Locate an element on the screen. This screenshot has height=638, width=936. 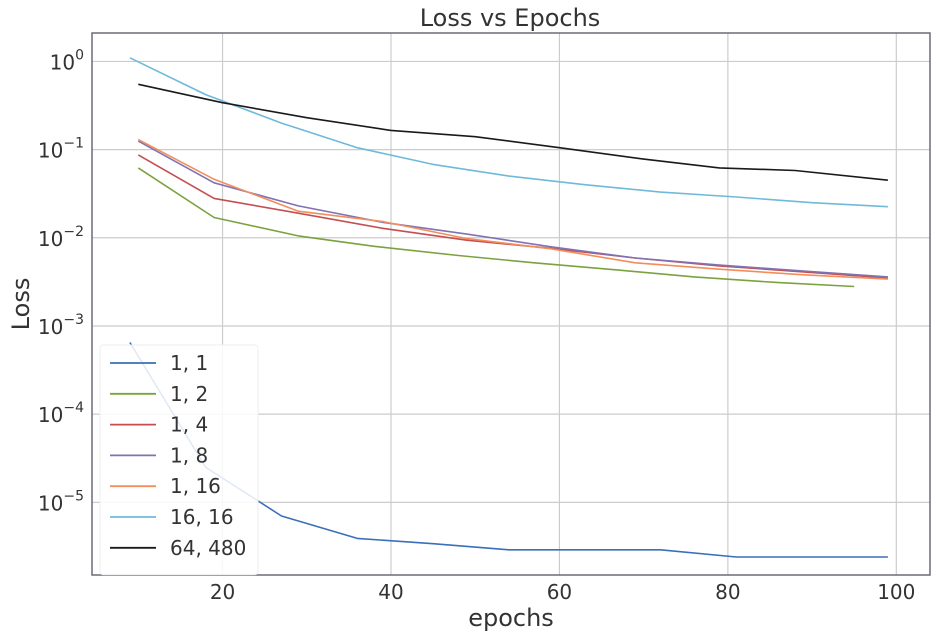
y-tick-label: 10⁻³ is located at coordinates (61, 325).